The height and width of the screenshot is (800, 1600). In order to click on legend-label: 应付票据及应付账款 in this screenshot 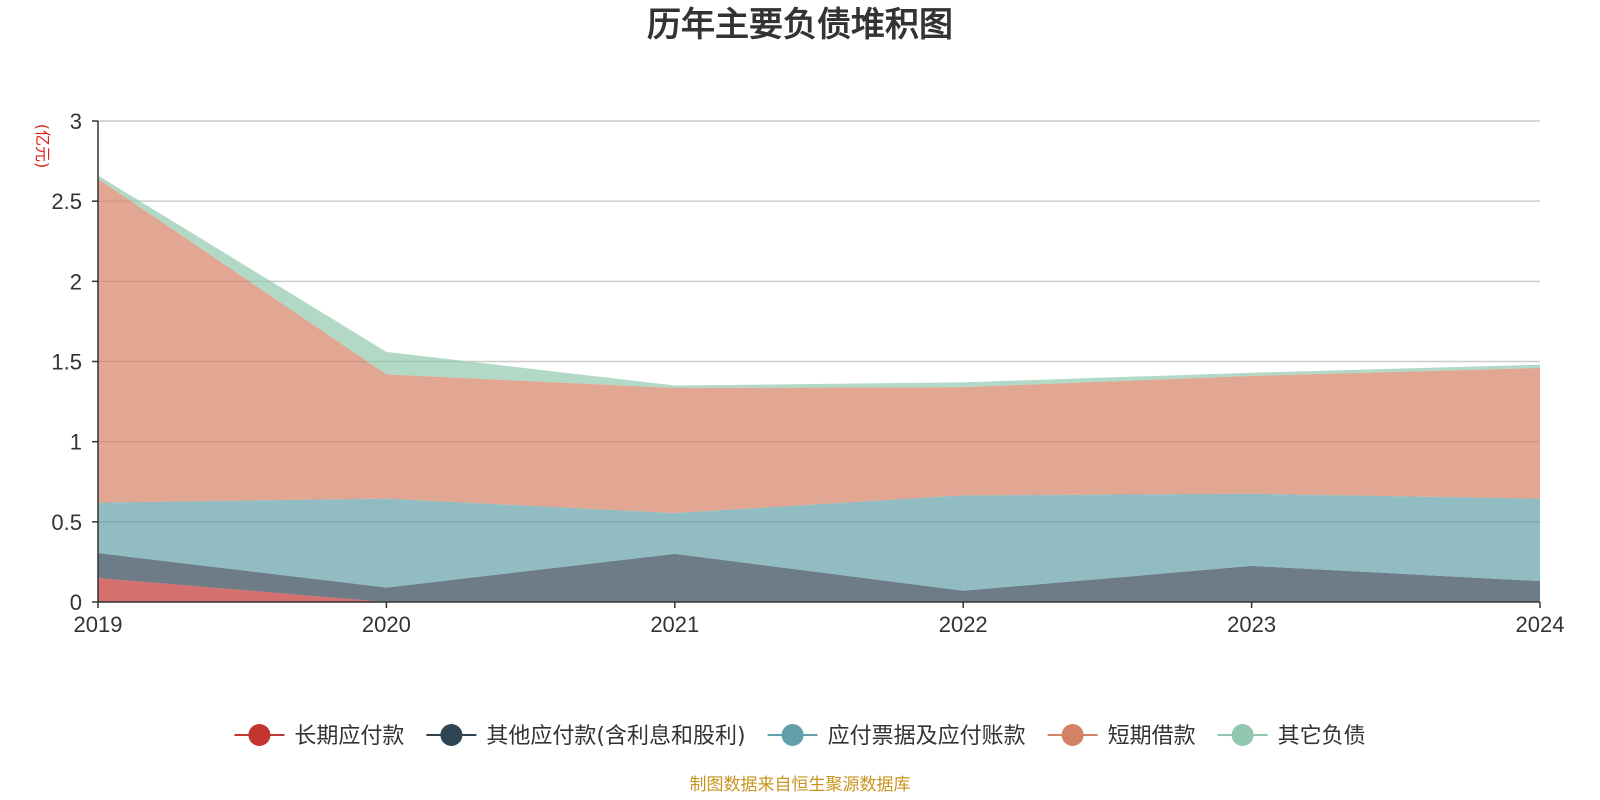, I will do `click(927, 736)`.